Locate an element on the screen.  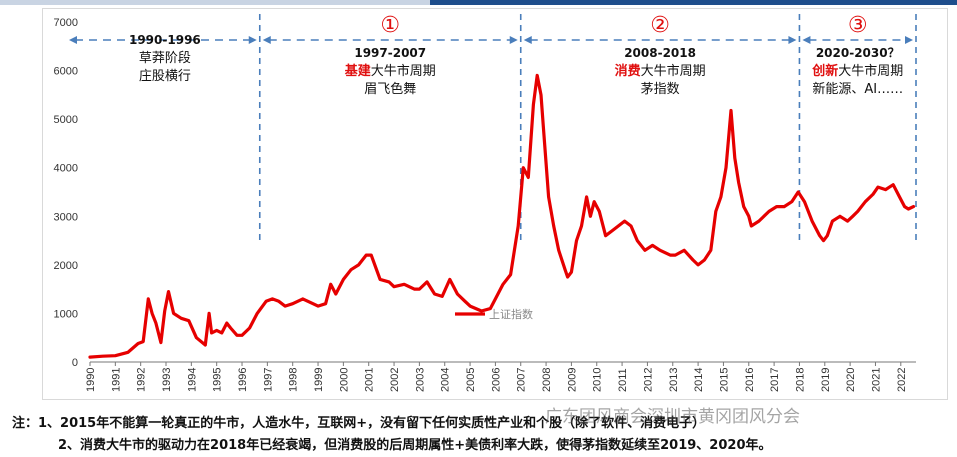
period-line1: 草莽阶段 is located at coordinates (165, 58).